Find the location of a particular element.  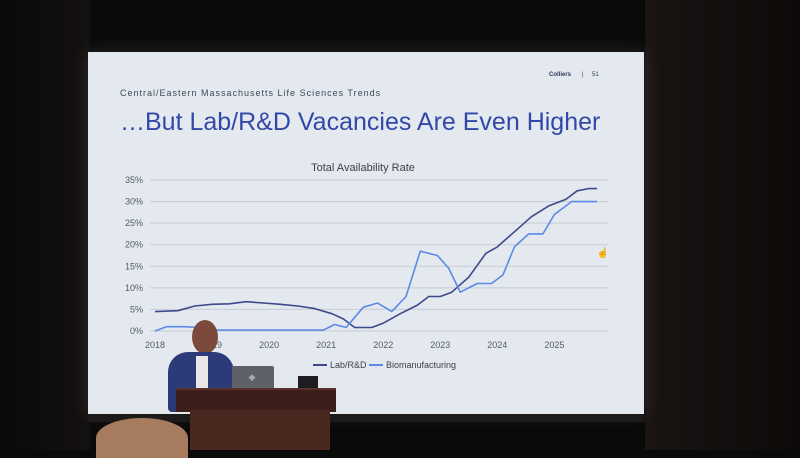

legend-label: Lab/R&D is located at coordinates (348, 365).